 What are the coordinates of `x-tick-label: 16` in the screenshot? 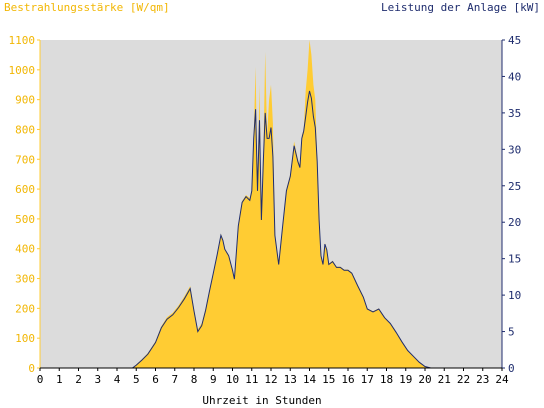 It's located at (347, 379).